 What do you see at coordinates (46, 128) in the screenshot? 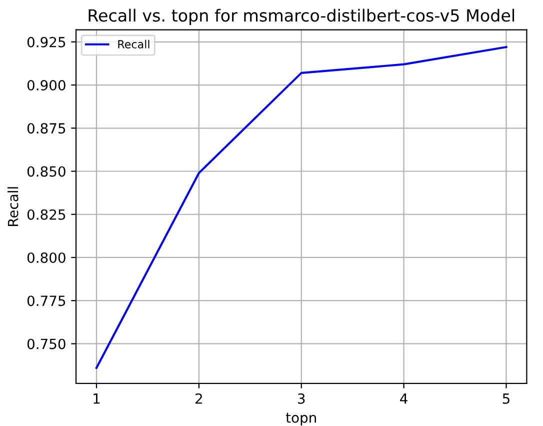
I see `y-tick-label: 0.875` at bounding box center [46, 128].